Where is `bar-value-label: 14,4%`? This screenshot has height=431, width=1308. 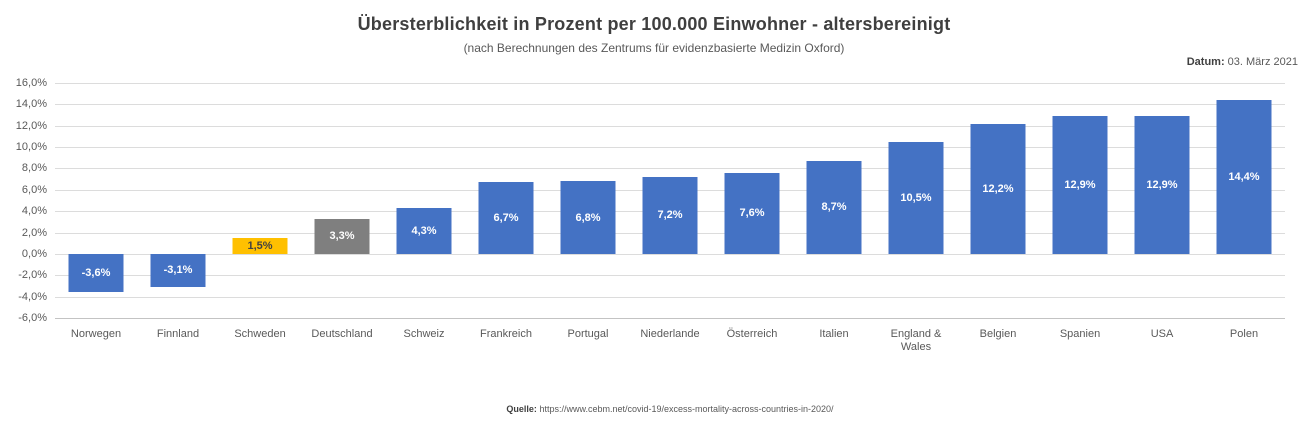
bar-value-label: 14,4% is located at coordinates (1244, 176).